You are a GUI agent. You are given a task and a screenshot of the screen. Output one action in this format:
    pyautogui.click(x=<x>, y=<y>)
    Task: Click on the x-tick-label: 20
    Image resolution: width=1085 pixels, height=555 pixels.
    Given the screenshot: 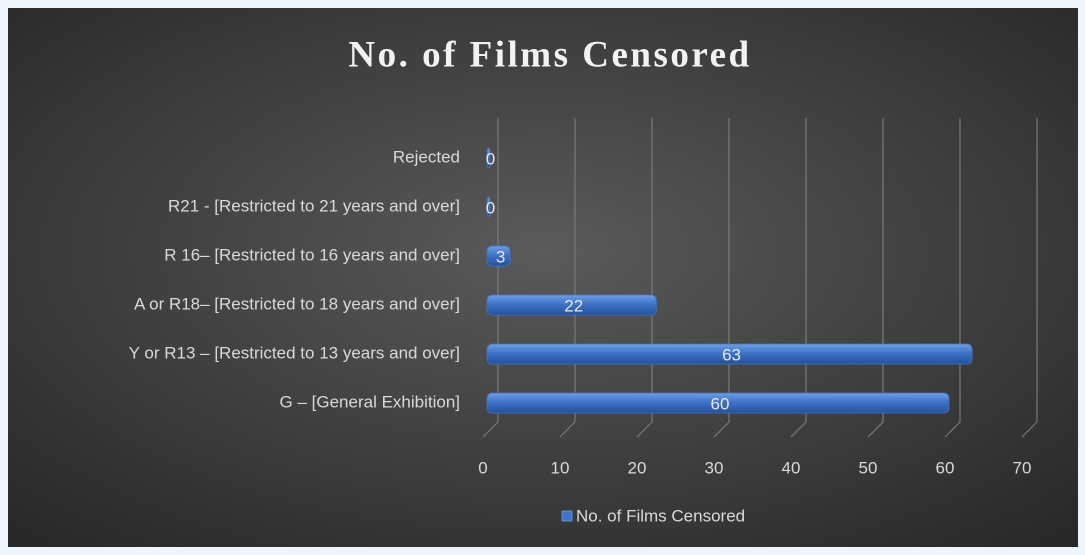 What is the action you would take?
    pyautogui.click(x=637, y=467)
    